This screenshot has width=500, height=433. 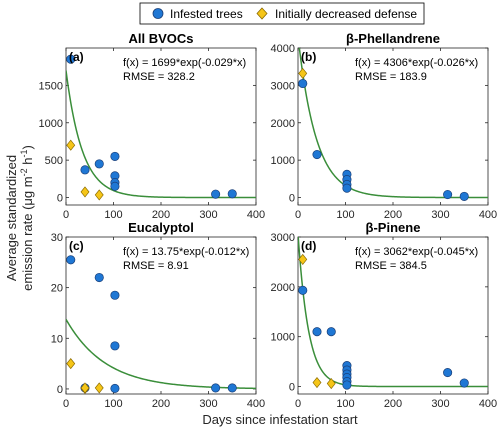 I want to click on fit-equation: f(x) = 13.75*exp(-0.012*x), so click(x=186, y=252).